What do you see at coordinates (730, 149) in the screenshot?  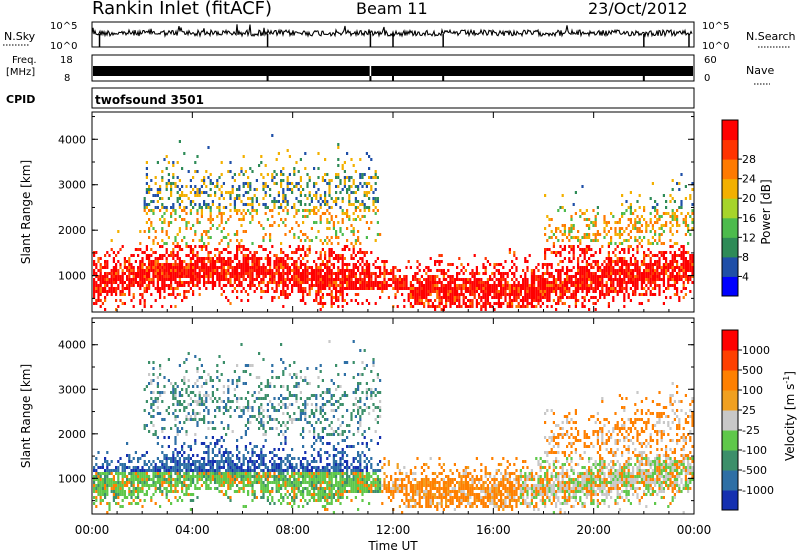 I see `colorbar-swatch` at bounding box center [730, 149].